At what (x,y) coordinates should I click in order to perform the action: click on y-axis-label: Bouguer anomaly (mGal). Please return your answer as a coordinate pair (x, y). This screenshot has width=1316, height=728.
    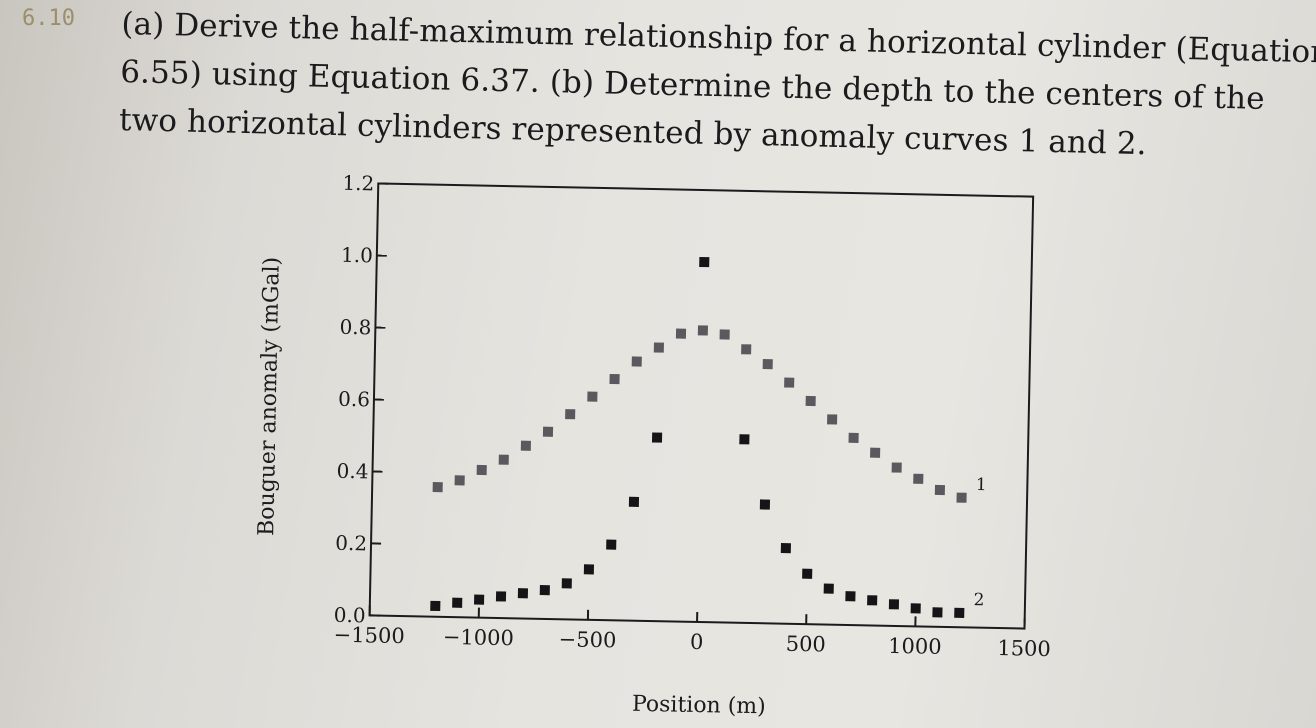
    Looking at the image, I should click on (269, 397).